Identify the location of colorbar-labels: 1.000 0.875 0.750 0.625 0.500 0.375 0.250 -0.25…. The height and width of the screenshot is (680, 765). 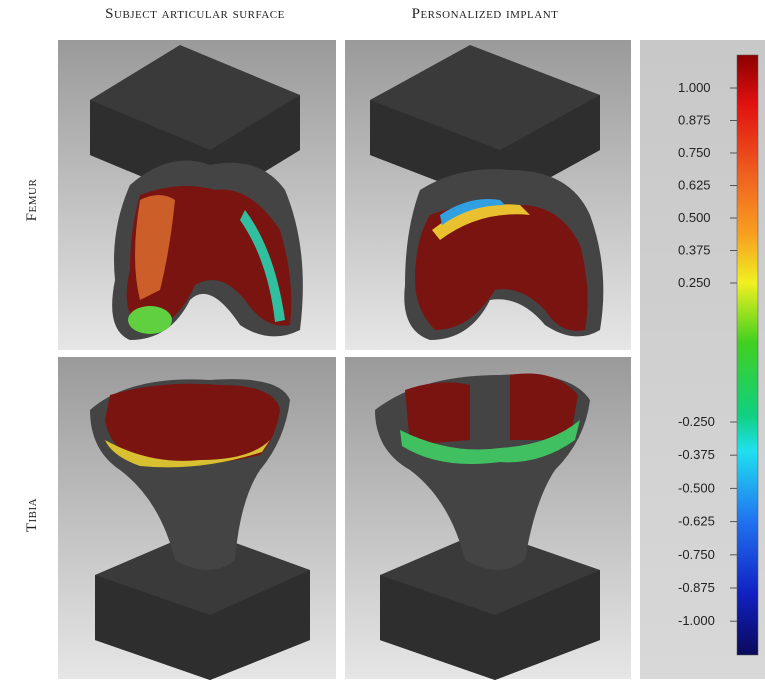
(707, 354).